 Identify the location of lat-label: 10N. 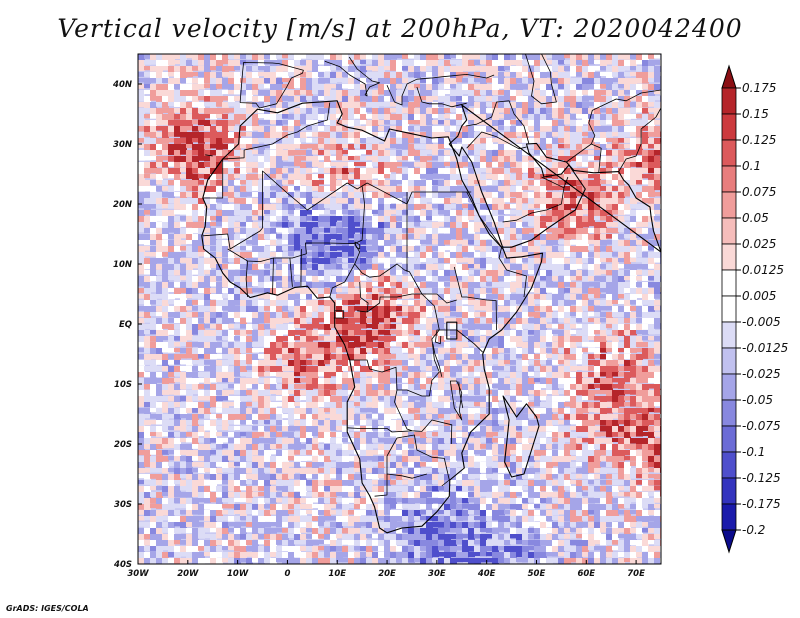
(122, 265).